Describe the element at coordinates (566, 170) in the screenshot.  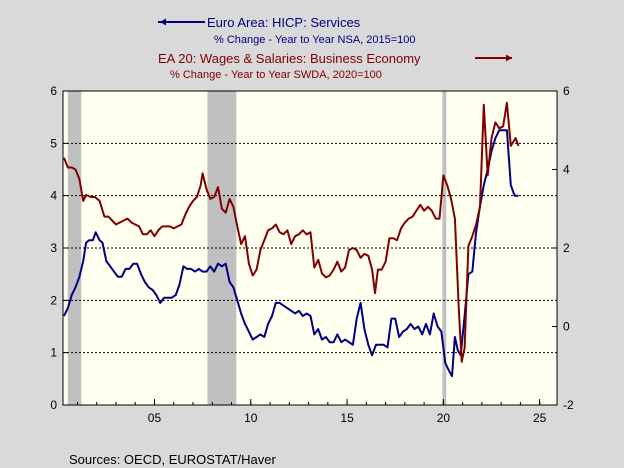
I see `right-tick-label-4: 4` at that location.